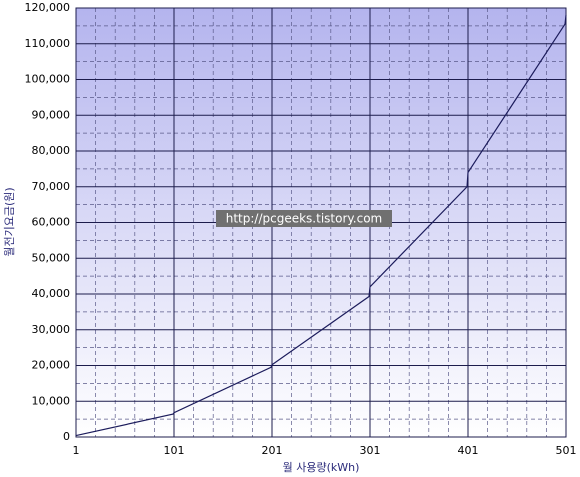 This screenshot has width=580, height=477. I want to click on y-tick-label: 80,000, so click(51, 150).